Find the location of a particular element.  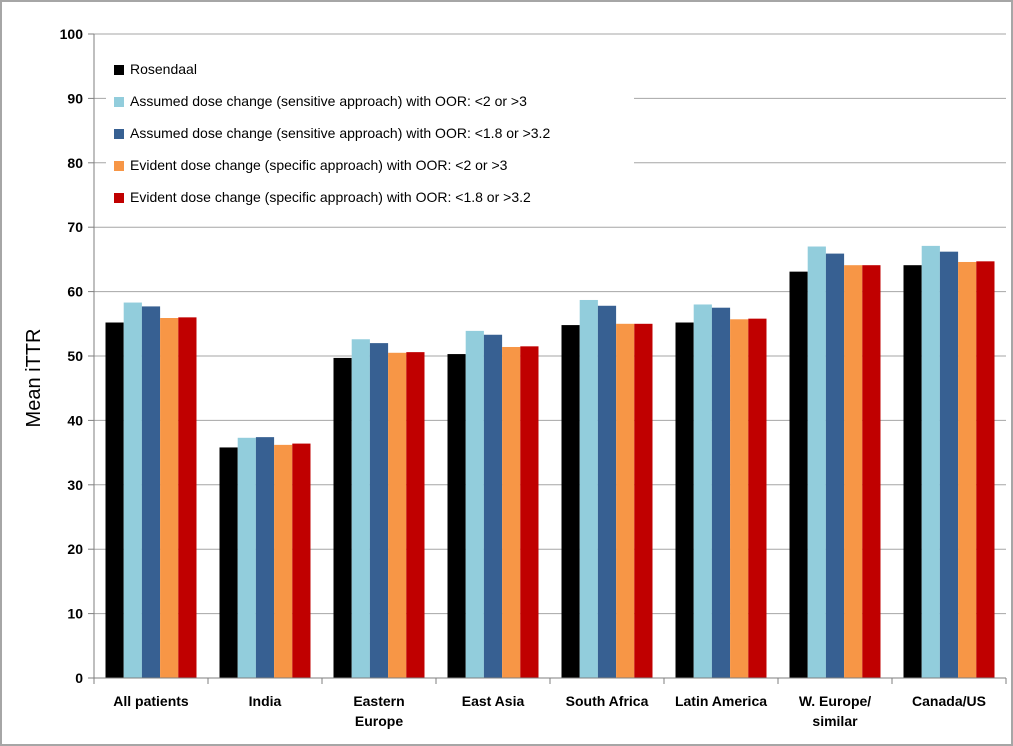

legend-background is located at coordinates (370, 137).